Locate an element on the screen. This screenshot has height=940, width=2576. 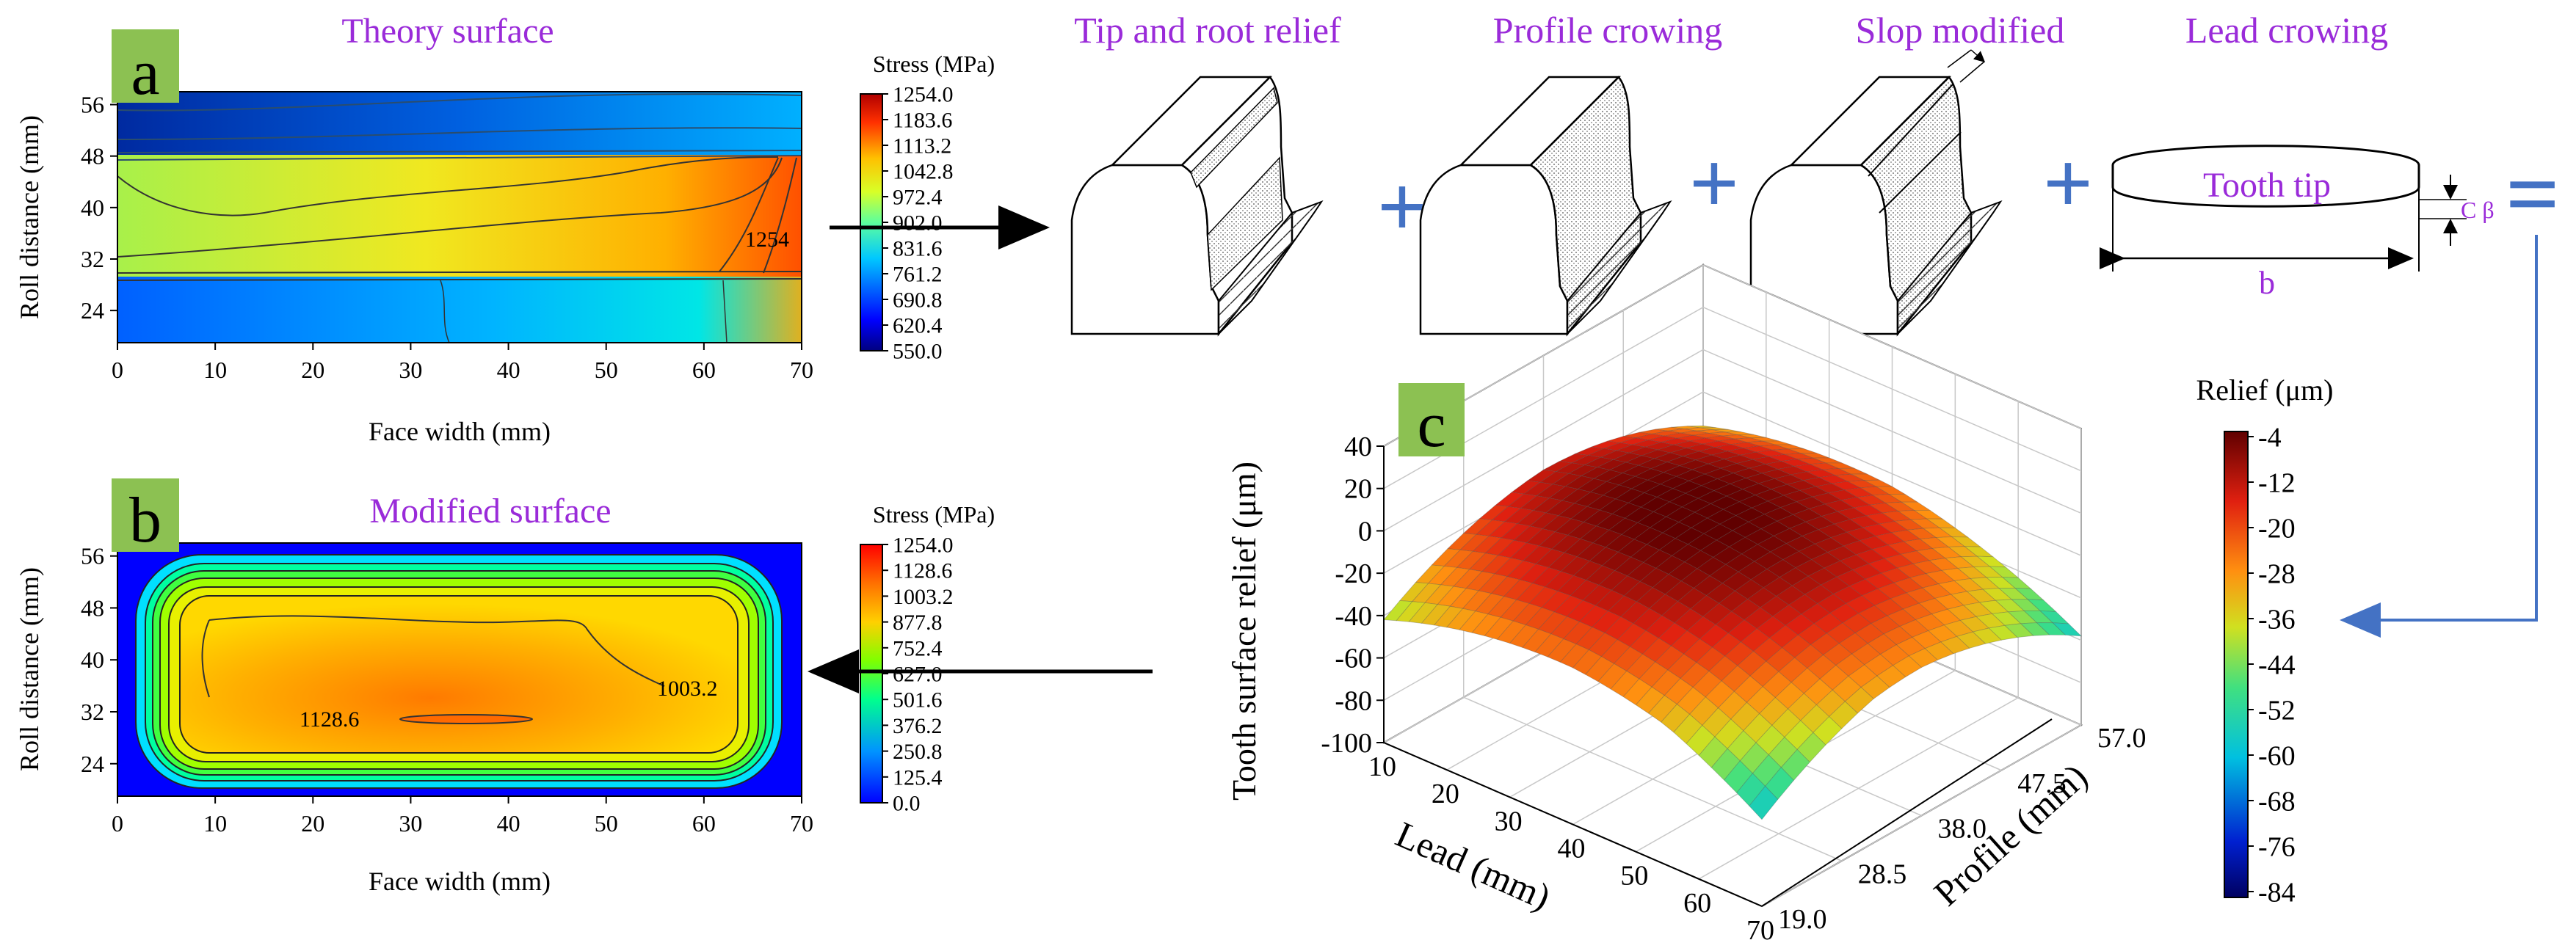
tooth-sketch-slop-modified is located at coordinates (1876, 193).